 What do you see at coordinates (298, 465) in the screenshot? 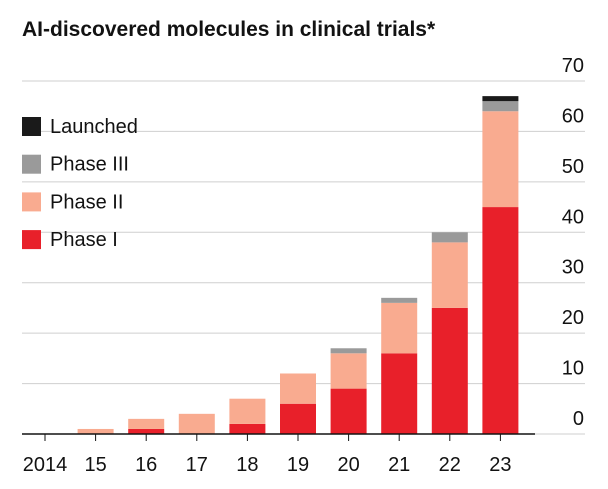
I see `x-tick-label: 19` at bounding box center [298, 465].